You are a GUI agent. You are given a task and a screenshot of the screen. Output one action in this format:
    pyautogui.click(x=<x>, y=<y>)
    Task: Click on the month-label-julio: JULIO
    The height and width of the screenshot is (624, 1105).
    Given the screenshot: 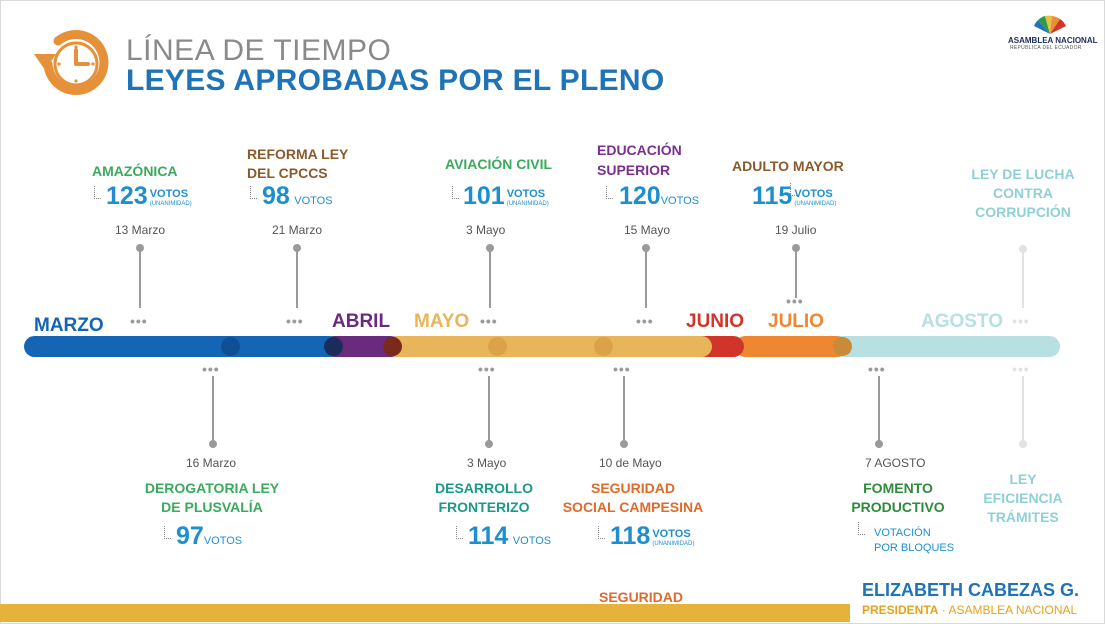 What is the action you would take?
    pyautogui.click(x=796, y=321)
    